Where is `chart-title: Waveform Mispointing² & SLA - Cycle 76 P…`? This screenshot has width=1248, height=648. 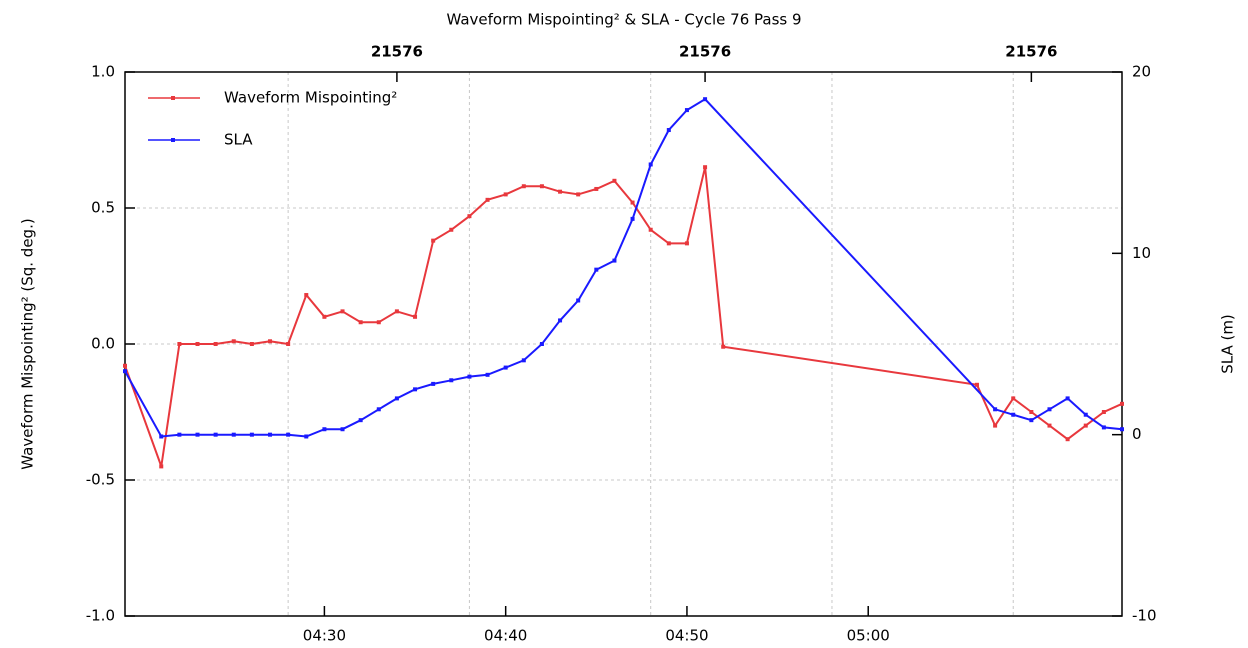 chart-title: Waveform Mispointing² & SLA - Cycle 76 P… is located at coordinates (623, 20).